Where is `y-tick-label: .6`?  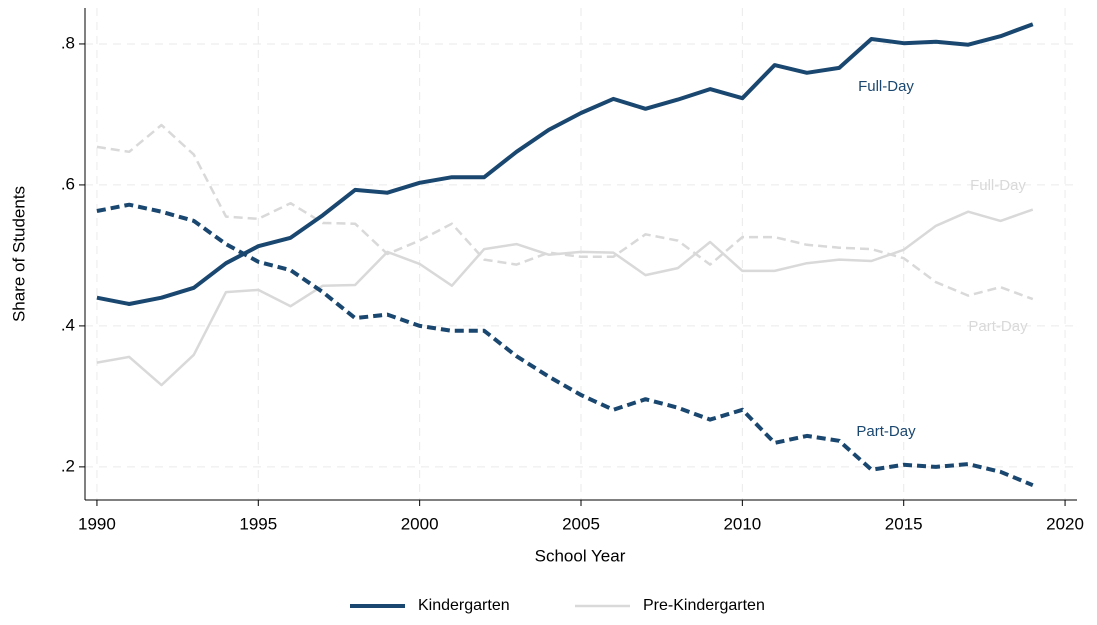 y-tick-label: .6 is located at coordinates (68, 183).